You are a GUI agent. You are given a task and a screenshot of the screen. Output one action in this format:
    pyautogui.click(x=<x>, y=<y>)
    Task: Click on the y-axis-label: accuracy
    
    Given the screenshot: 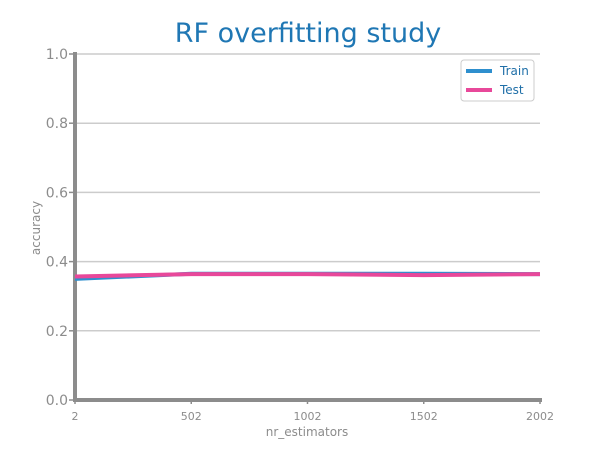 What is the action you would take?
    pyautogui.click(x=36, y=228)
    